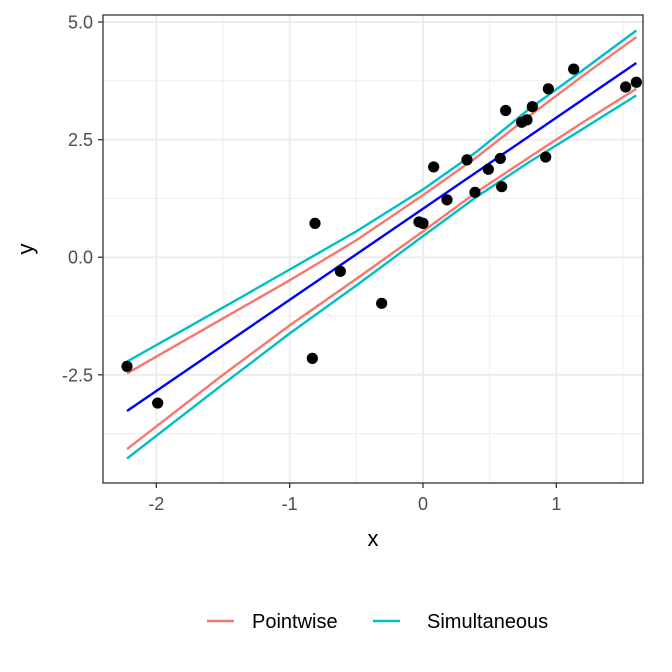 The width and height of the screenshot is (672, 672). What do you see at coordinates (290, 504) in the screenshot?
I see `x-tick-label: -1` at bounding box center [290, 504].